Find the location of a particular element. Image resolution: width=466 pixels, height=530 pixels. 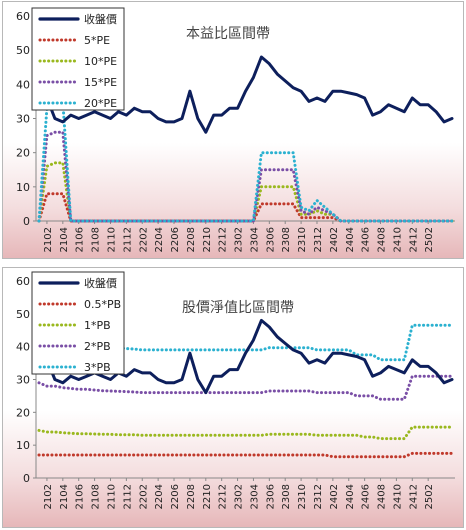

pb-y-tick-label: 10 is located at coordinates (23, 445).